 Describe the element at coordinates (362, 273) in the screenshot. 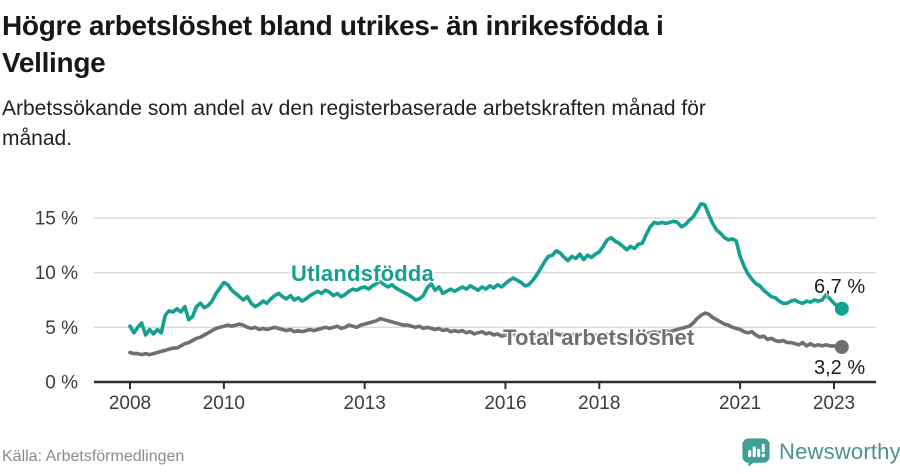

I see `series-label-utlandsfodda: Utlandsfödda` at that location.